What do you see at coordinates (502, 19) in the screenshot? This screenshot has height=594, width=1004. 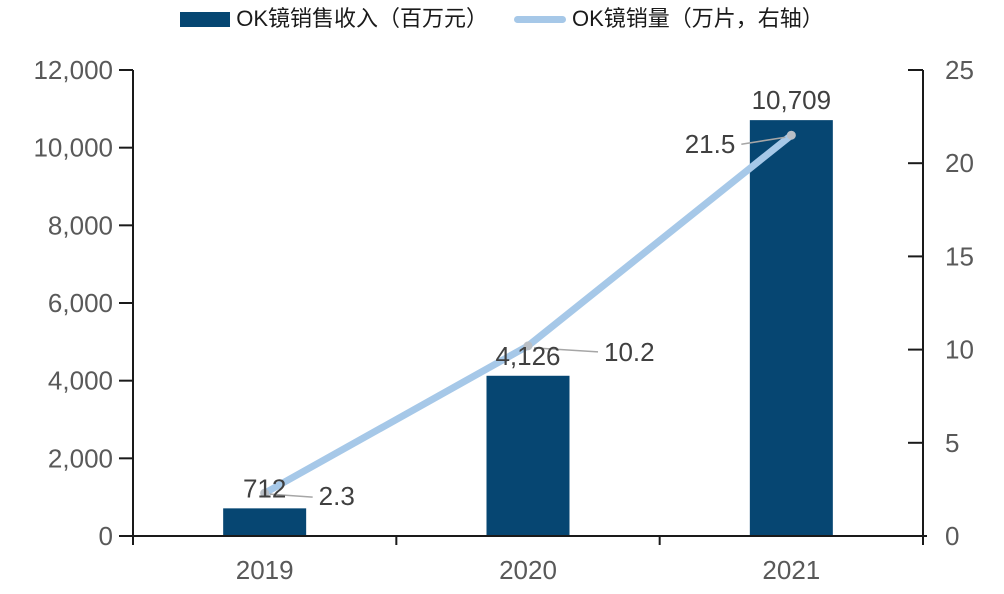 I see `legend: OK镜销售收入（百万元） OK镜销量（万片，右轴）` at bounding box center [502, 19].